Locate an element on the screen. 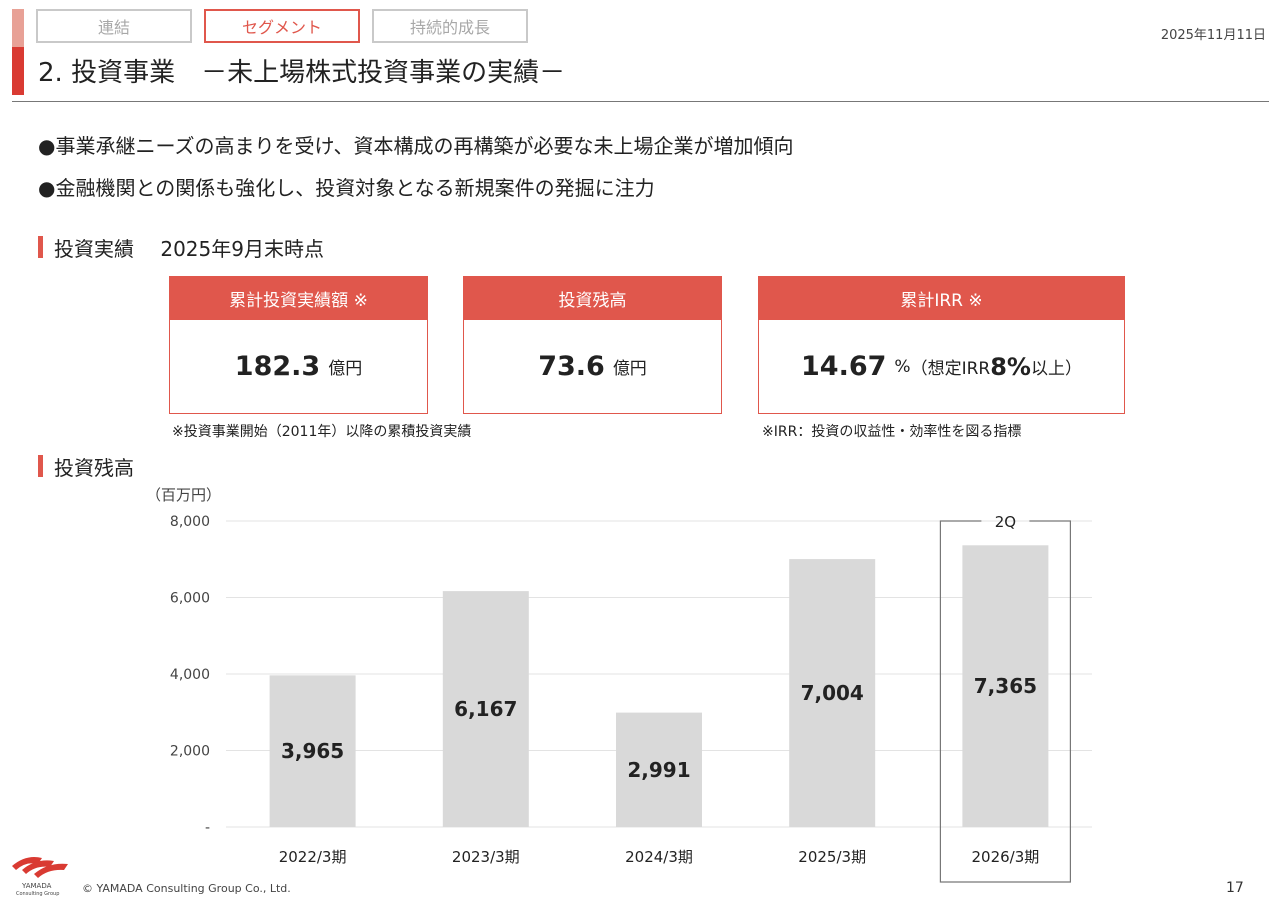 This screenshot has height=904, width=1280. tab-segment: セグメント is located at coordinates (282, 26).